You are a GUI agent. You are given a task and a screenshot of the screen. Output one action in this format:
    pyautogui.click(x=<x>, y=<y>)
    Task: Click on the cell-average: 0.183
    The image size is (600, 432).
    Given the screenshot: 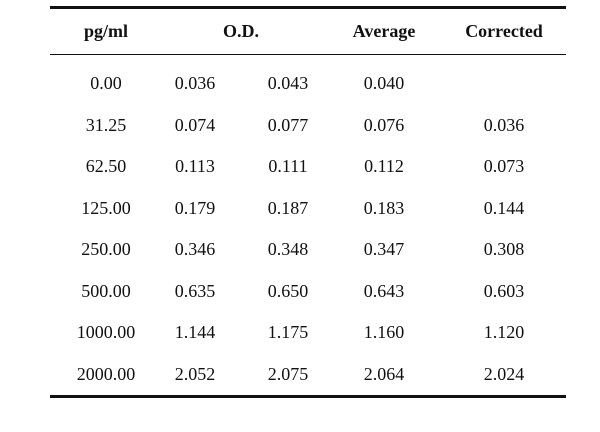 What is the action you would take?
    pyautogui.click(x=384, y=207)
    